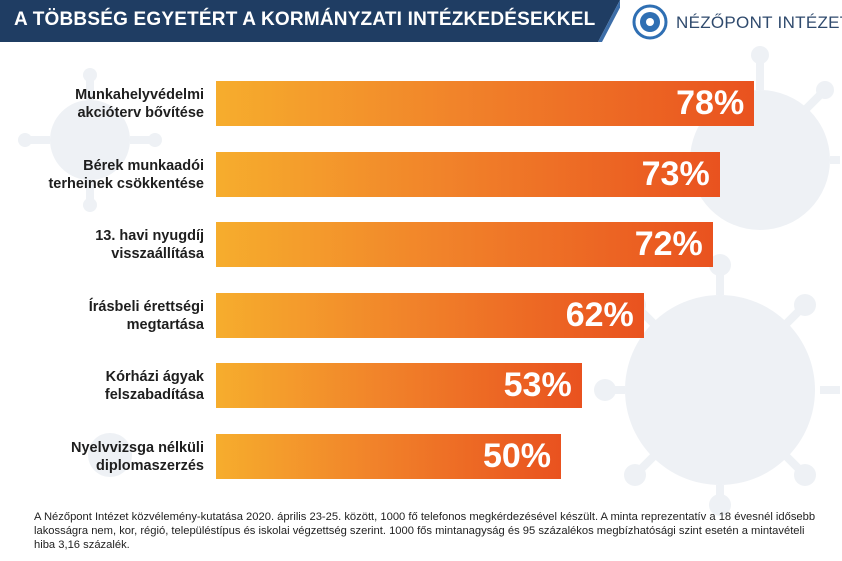 The image size is (842, 561). What do you see at coordinates (710, 103) in the screenshot?
I see `value-label: 78%` at bounding box center [710, 103].